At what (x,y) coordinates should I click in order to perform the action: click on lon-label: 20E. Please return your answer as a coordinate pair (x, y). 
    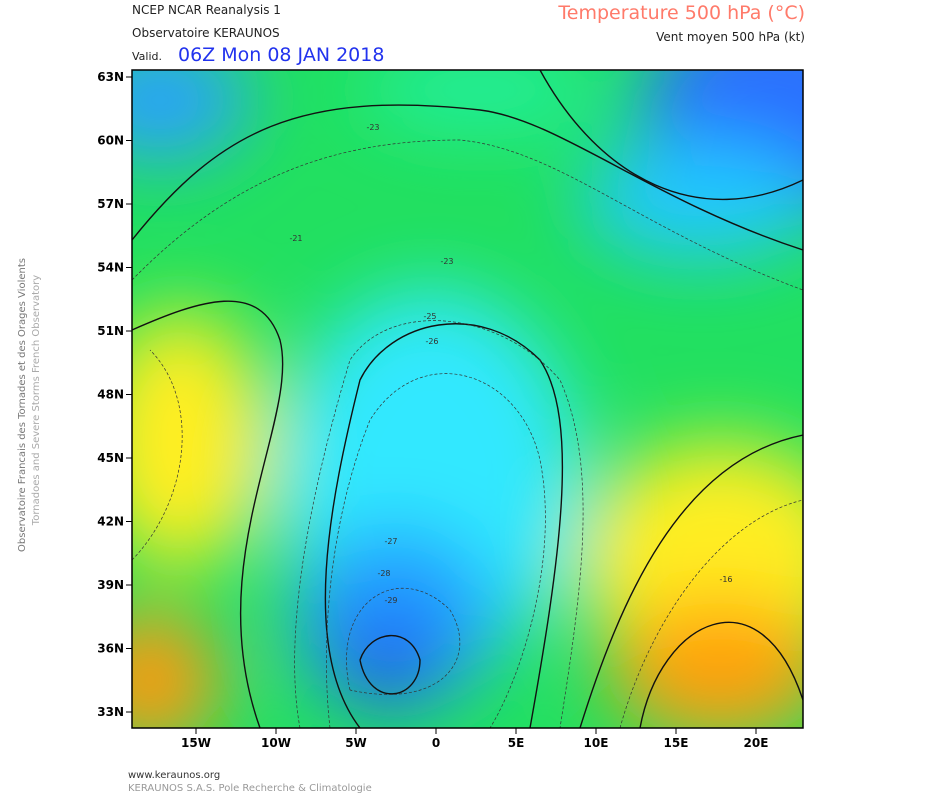
    Looking at the image, I should click on (756, 743).